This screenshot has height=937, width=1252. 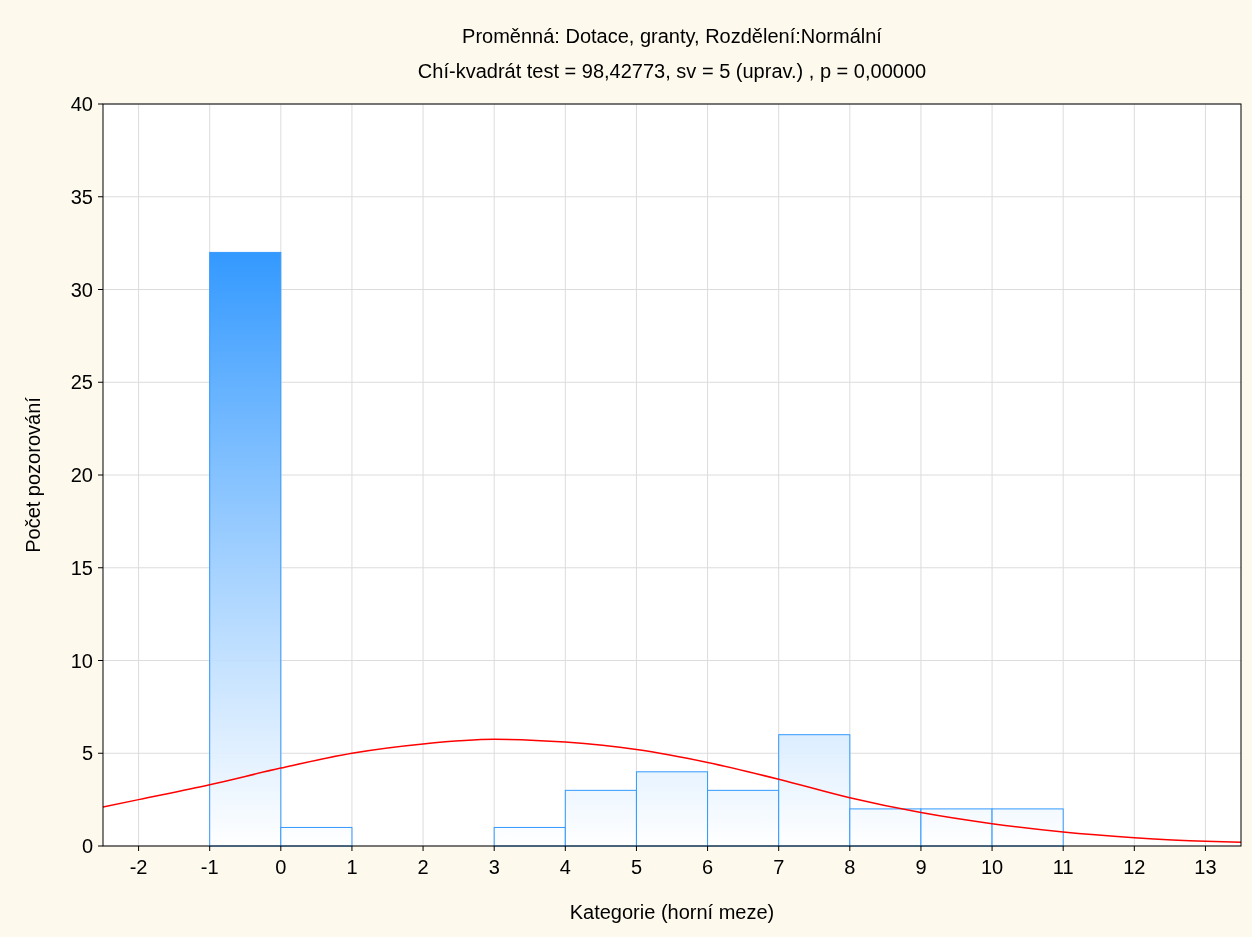 I want to click on x-tick-label: -2, so click(x=138, y=867).